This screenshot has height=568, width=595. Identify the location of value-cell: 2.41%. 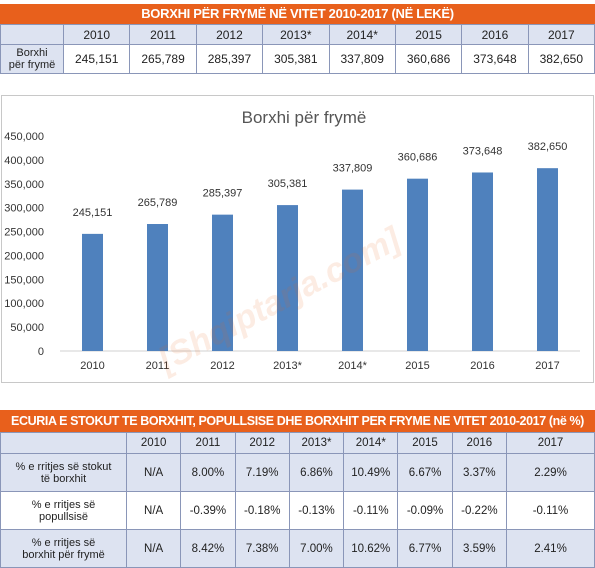
(550, 548).